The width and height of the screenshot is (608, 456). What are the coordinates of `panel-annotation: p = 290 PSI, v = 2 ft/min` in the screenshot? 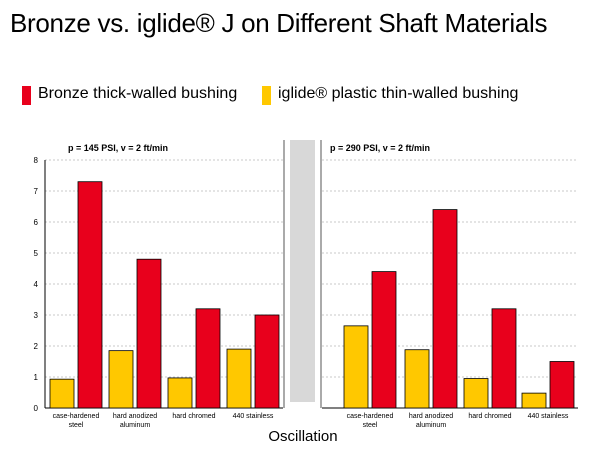 It's located at (380, 148).